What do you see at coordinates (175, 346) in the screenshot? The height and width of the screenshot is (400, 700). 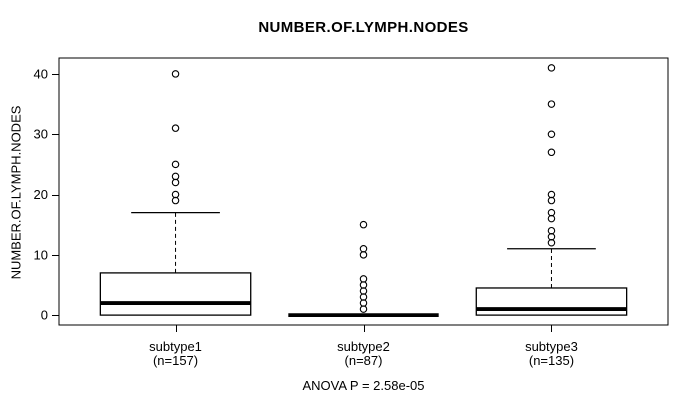 I see `x-tick-label: subtype1` at bounding box center [175, 346].